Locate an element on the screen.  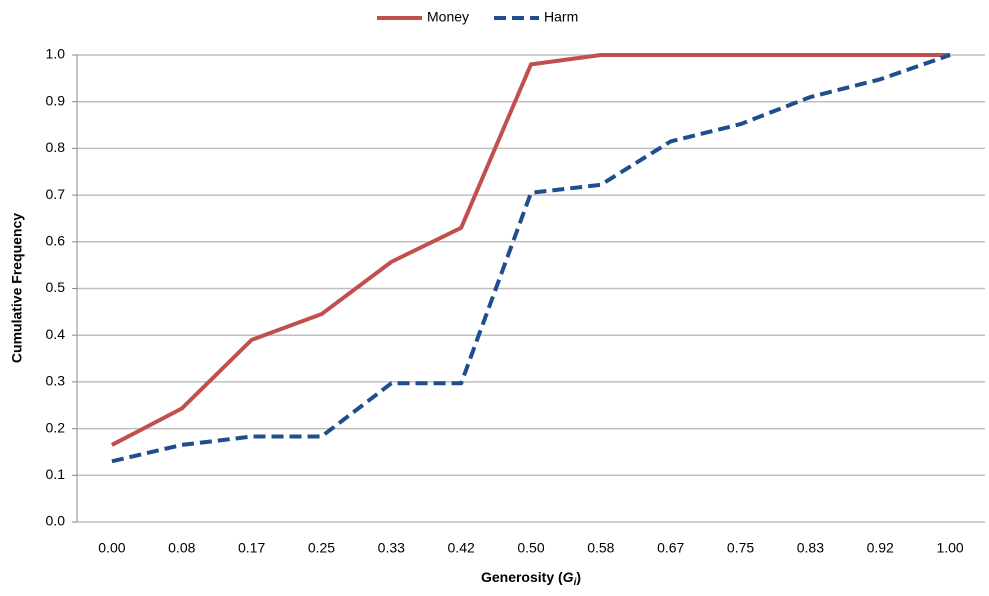
x-axis-label: Generosity (Gi) is located at coordinates (531, 578).